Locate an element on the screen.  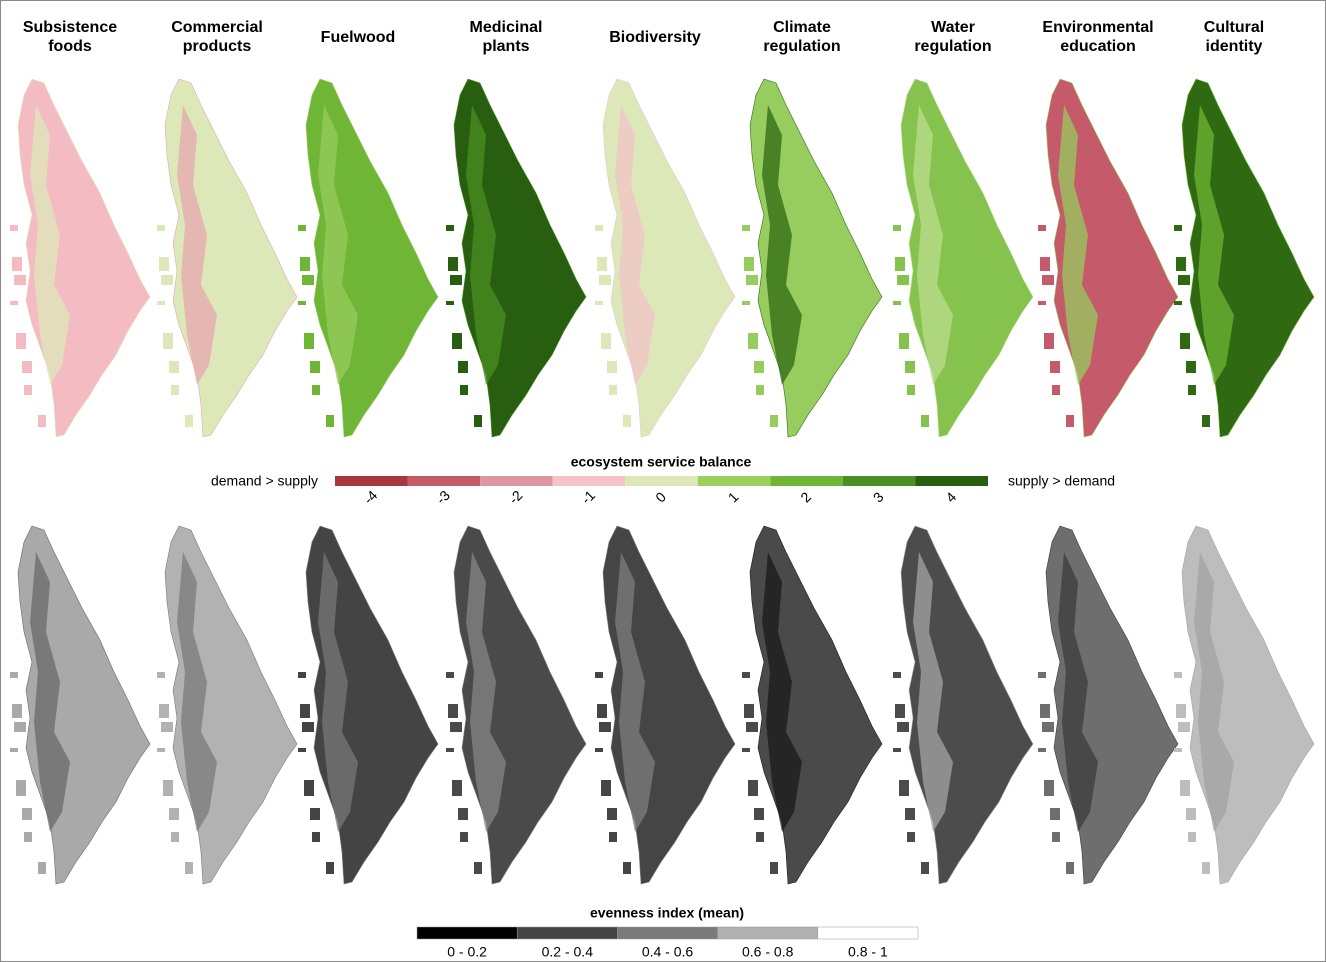
panel-title: Commercial products is located at coordinates (217, 37).